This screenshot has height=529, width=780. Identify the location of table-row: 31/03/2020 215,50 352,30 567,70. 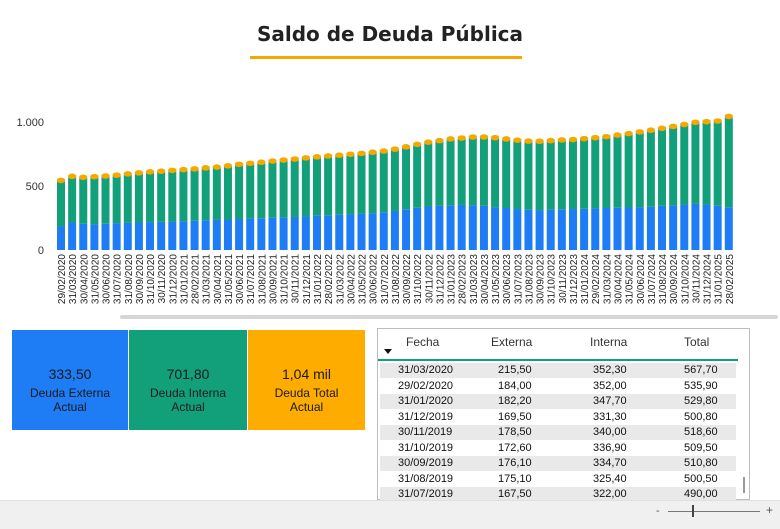
(558, 370).